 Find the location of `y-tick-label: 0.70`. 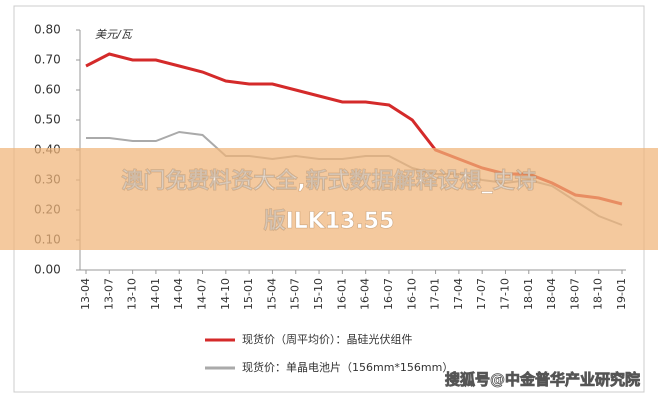

y-tick-label: 0.70 is located at coordinates (47, 60).